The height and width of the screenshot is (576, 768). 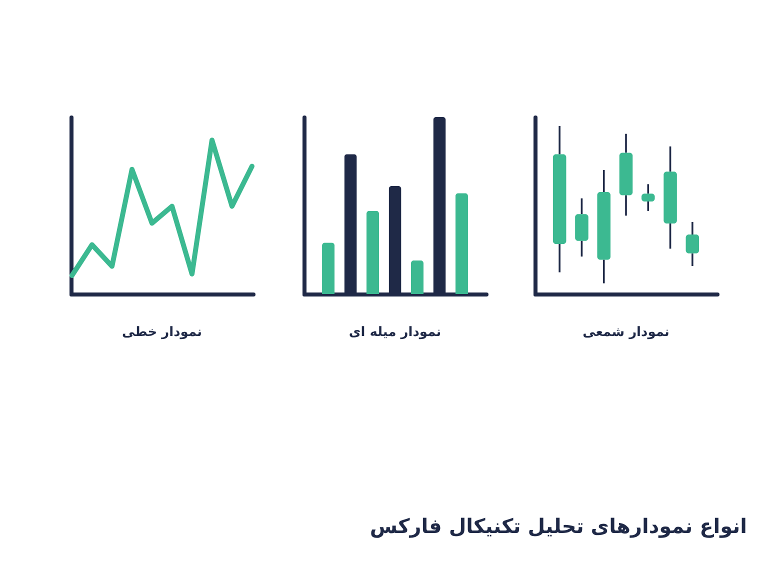 What do you see at coordinates (395, 332) in the screenshot?
I see `text: نمودار میله ای` at bounding box center [395, 332].